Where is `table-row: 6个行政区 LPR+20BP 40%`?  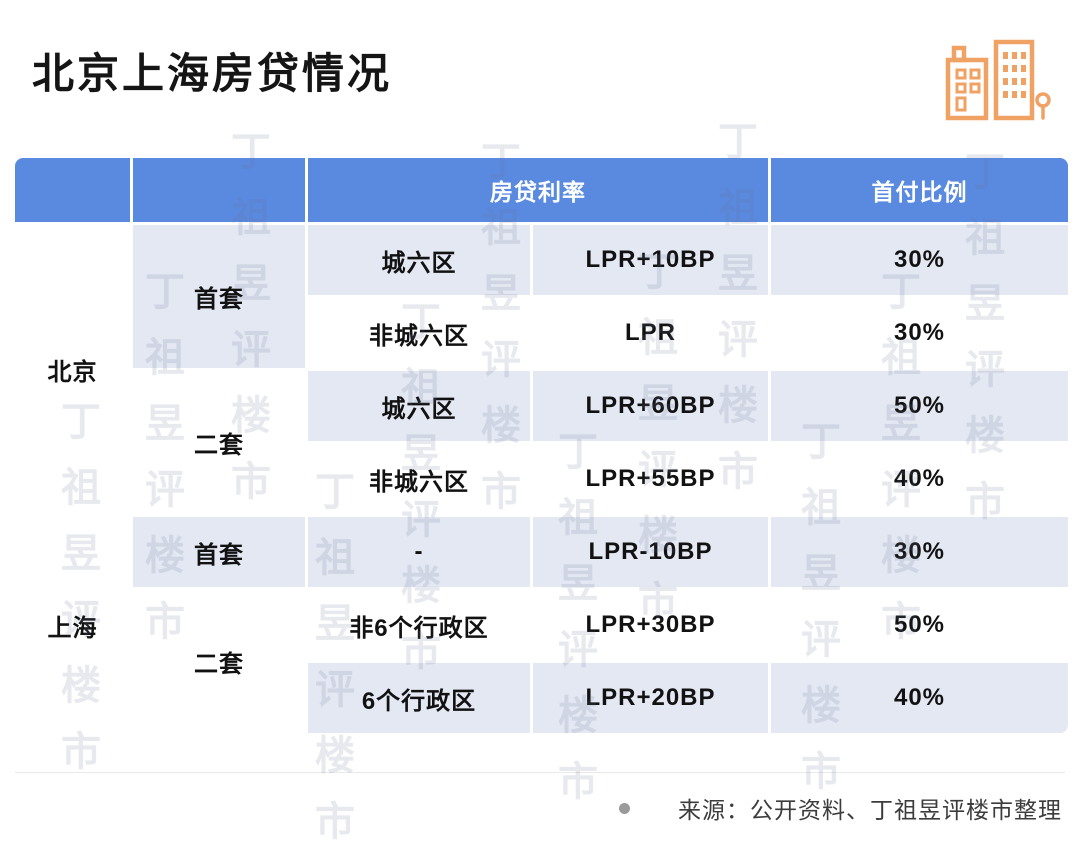
table-row: 6个行政区 LPR+20BP 40% is located at coordinates (541, 698).